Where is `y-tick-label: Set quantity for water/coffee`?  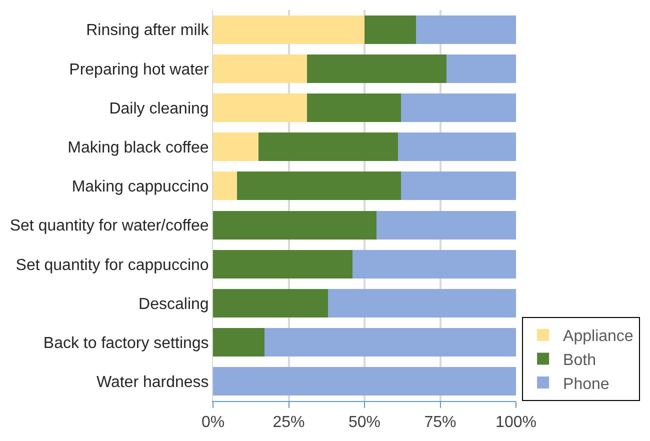 y-tick-label: Set quantity for water/coffee is located at coordinates (109, 226).